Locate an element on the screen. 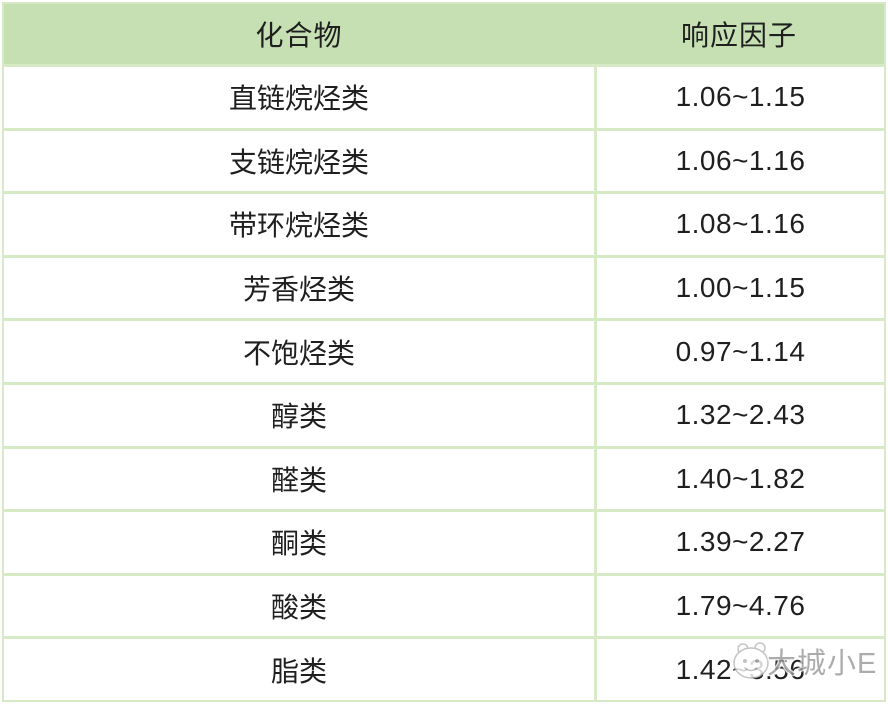 The width and height of the screenshot is (888, 704). table-row: 醛类 1.40~1.82 is located at coordinates (444, 477).